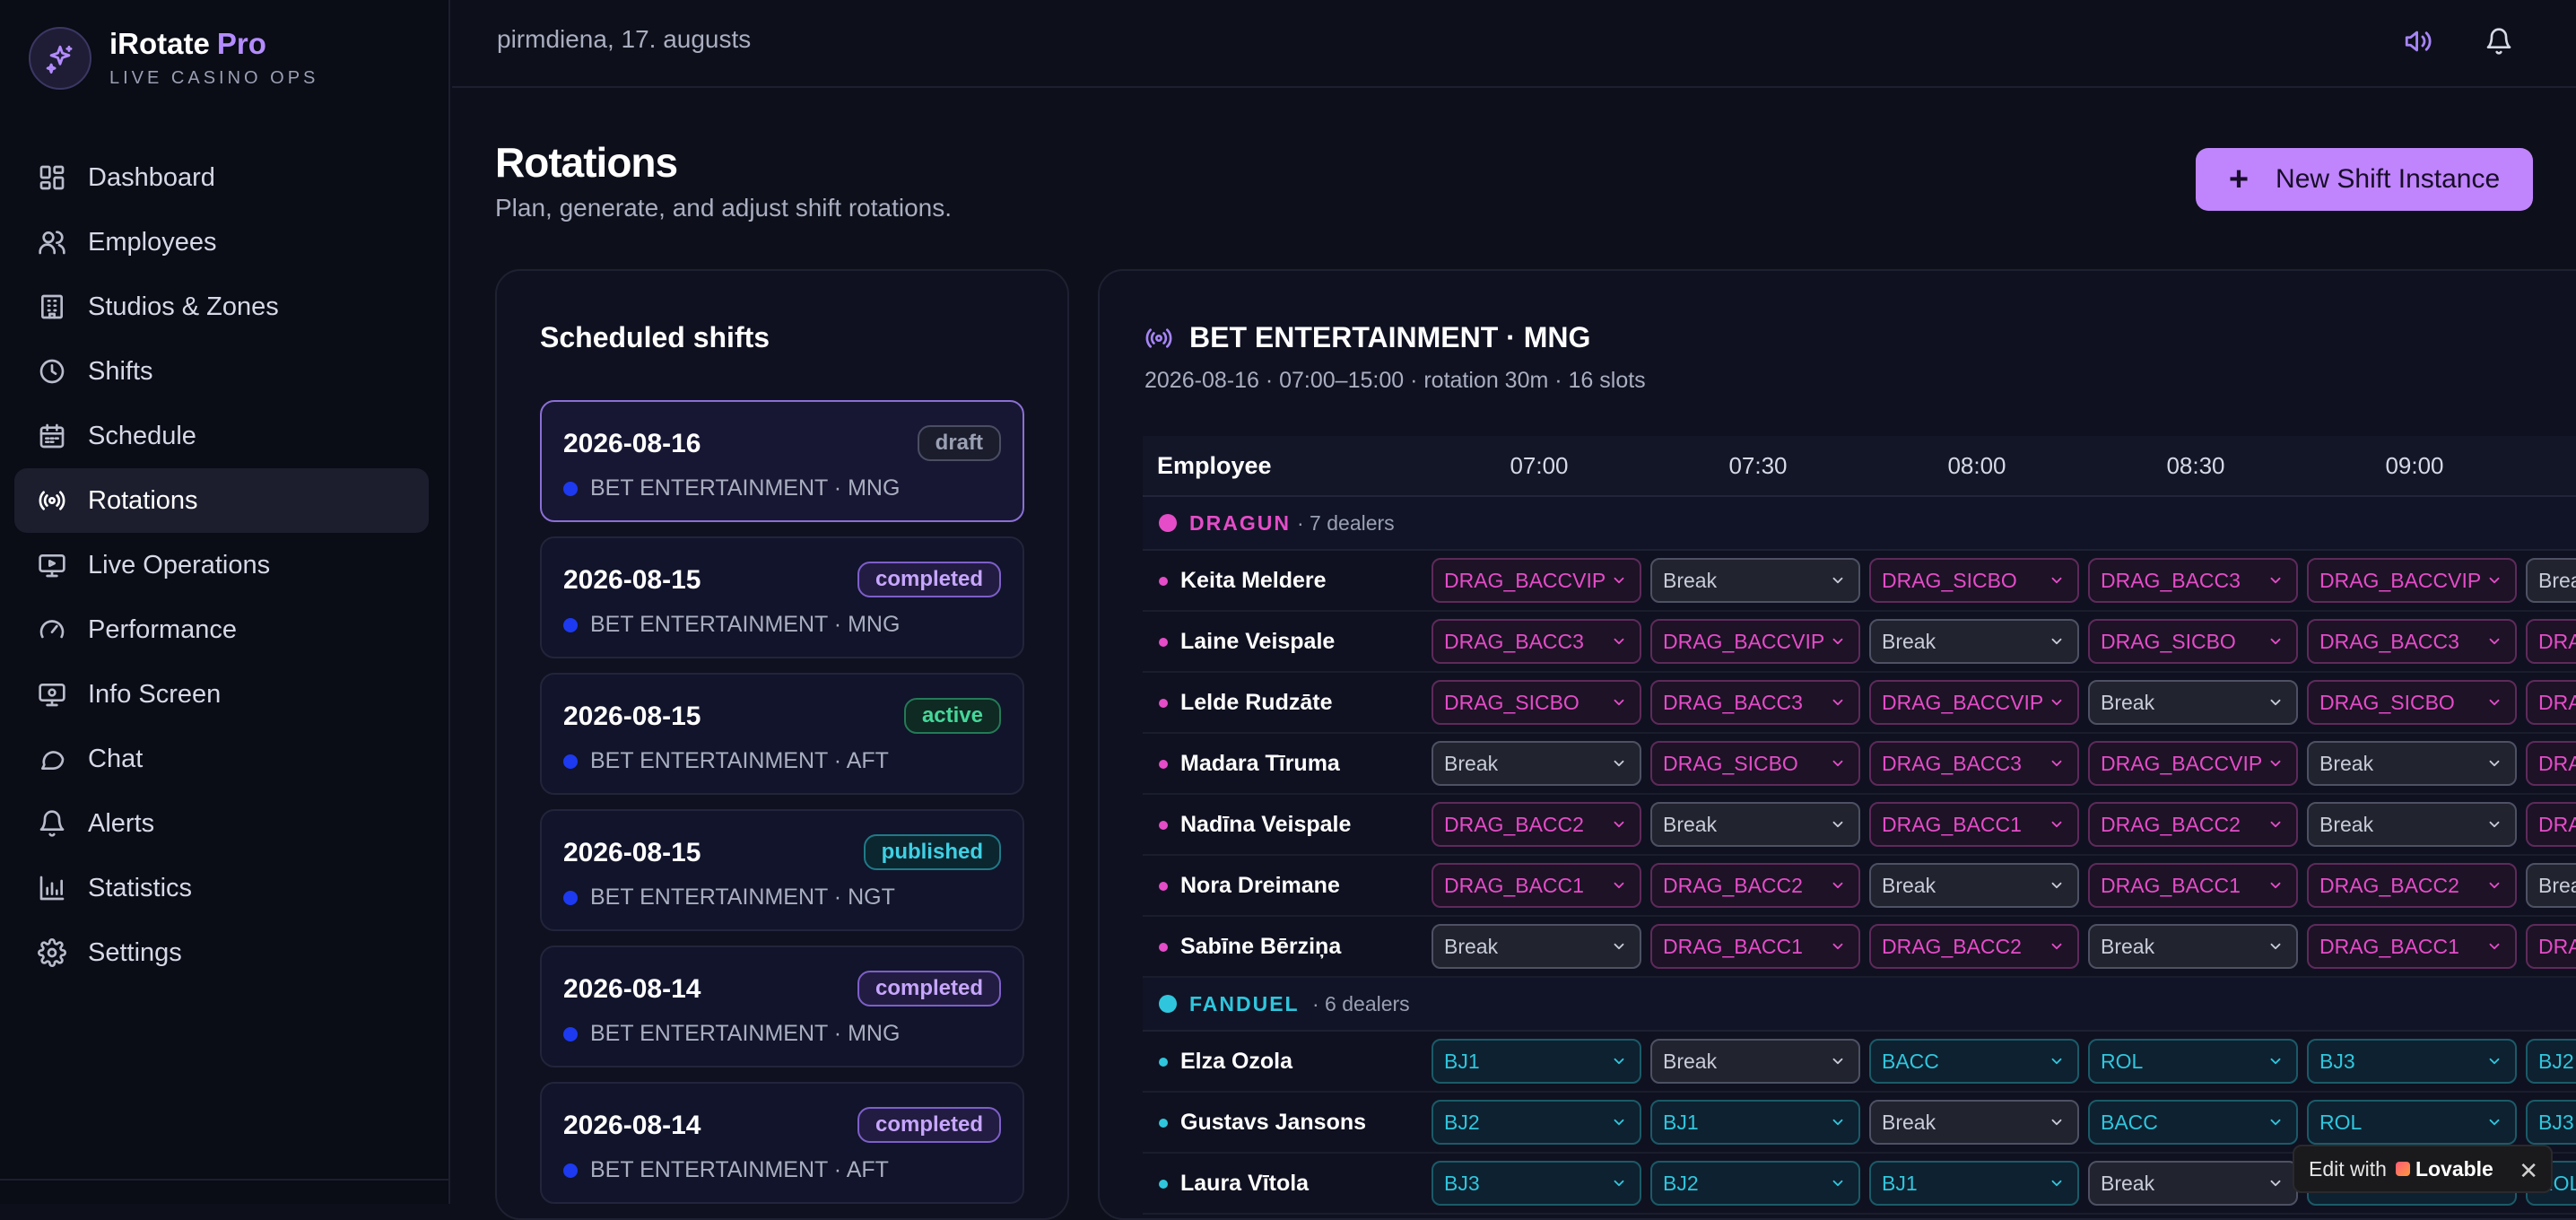 The image size is (2576, 1220). I want to click on sidebar-item-statistics: Statistics, so click(221, 888).